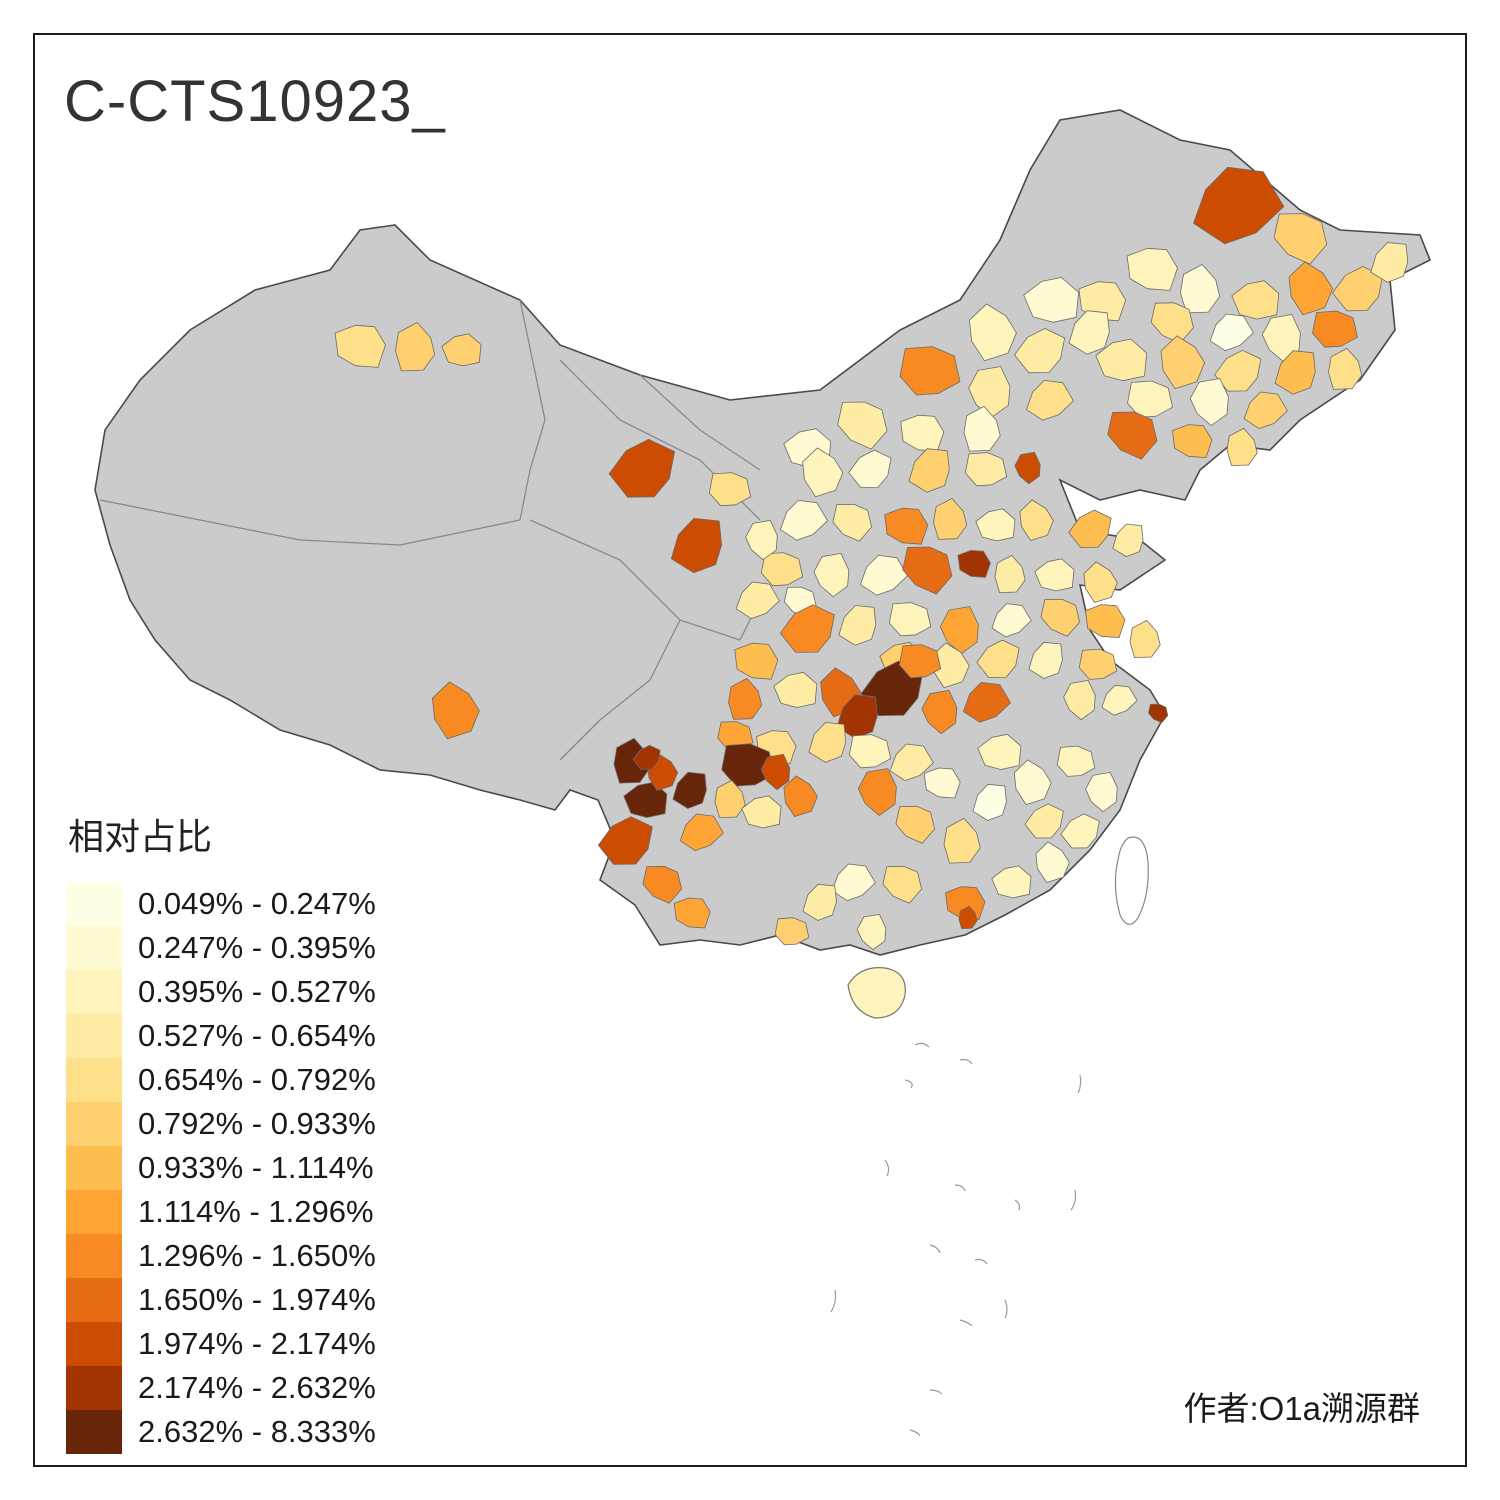 The height and width of the screenshot is (1500, 1500). I want to click on legend-item: 2.174% - 2.632%, so click(221, 1388).